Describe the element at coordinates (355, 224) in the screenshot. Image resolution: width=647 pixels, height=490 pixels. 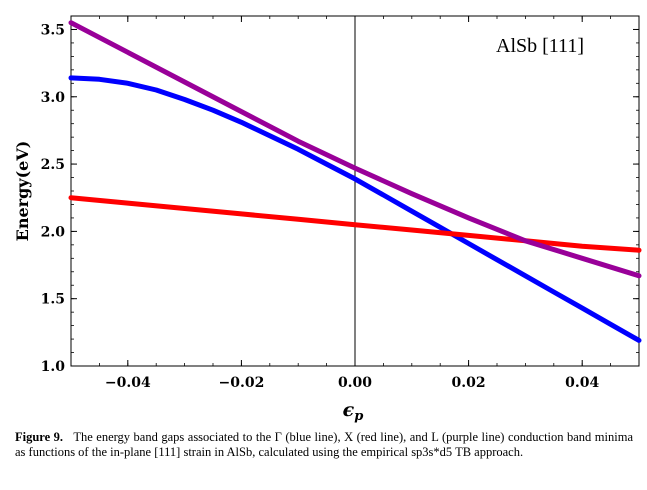
I see `series-line-X` at that location.